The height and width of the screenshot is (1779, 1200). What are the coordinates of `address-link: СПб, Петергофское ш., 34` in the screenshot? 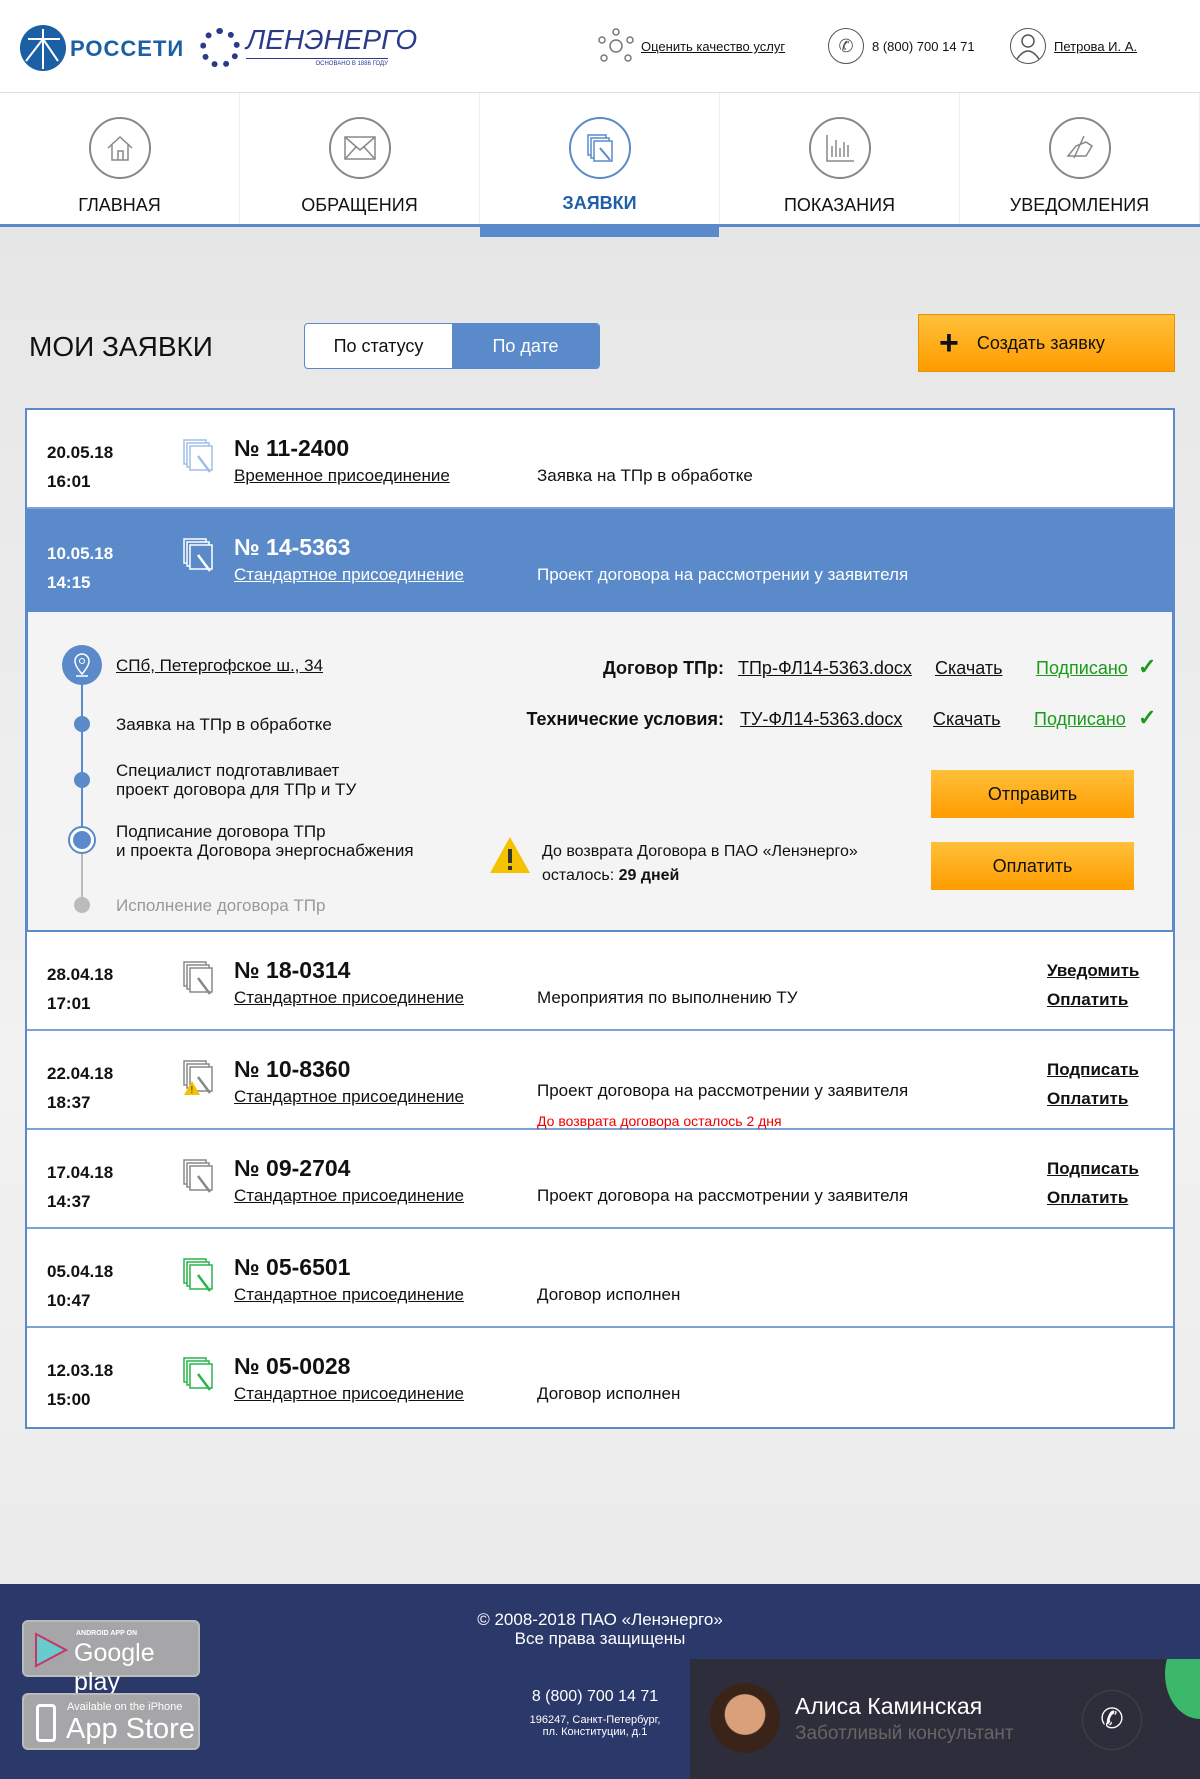 It's located at (220, 665).